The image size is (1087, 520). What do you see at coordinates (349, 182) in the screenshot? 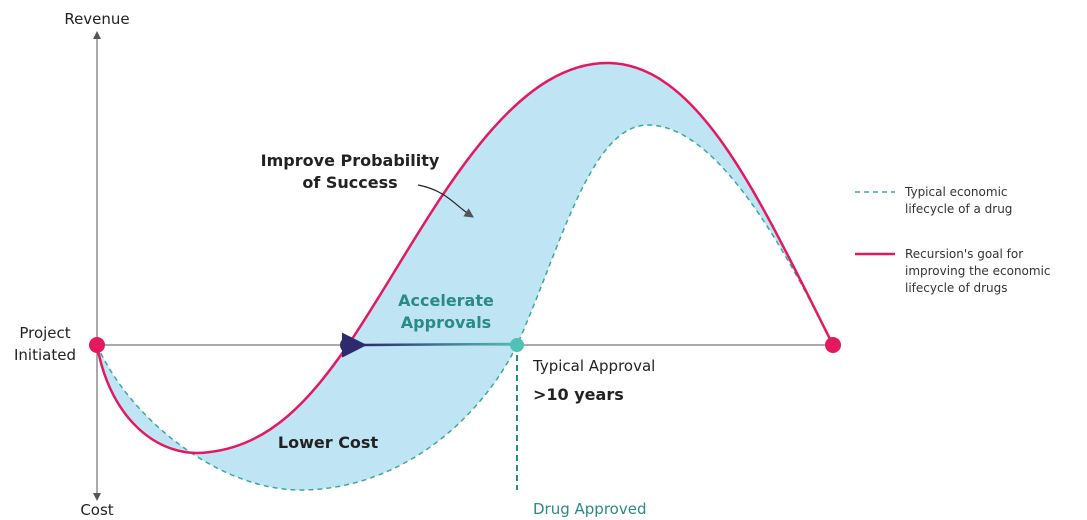
I see `annotation: of Success` at bounding box center [349, 182].